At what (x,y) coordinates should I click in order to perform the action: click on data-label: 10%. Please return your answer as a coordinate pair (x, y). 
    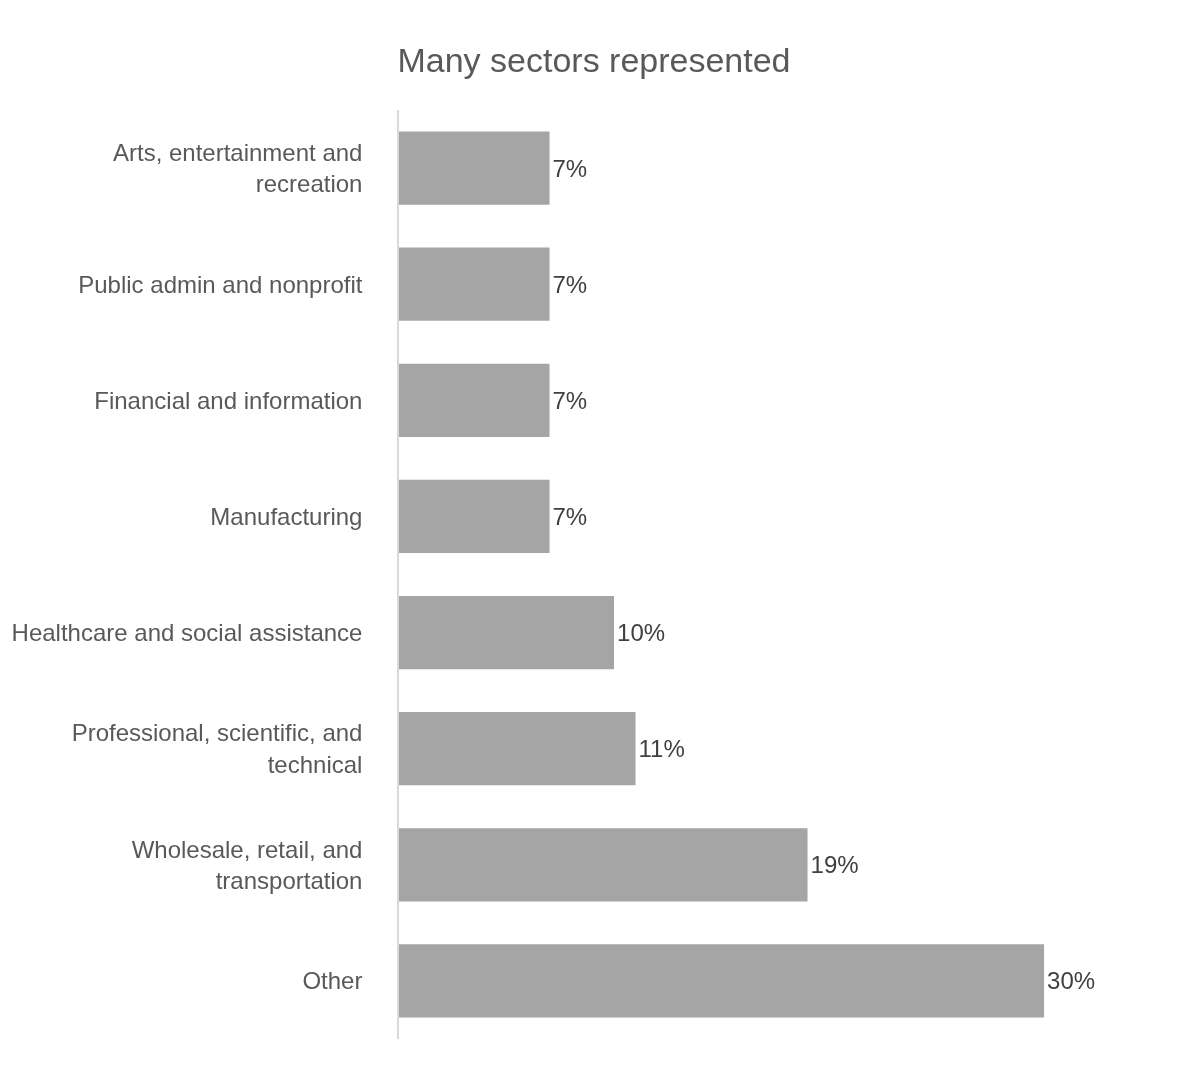
    Looking at the image, I should click on (641, 633).